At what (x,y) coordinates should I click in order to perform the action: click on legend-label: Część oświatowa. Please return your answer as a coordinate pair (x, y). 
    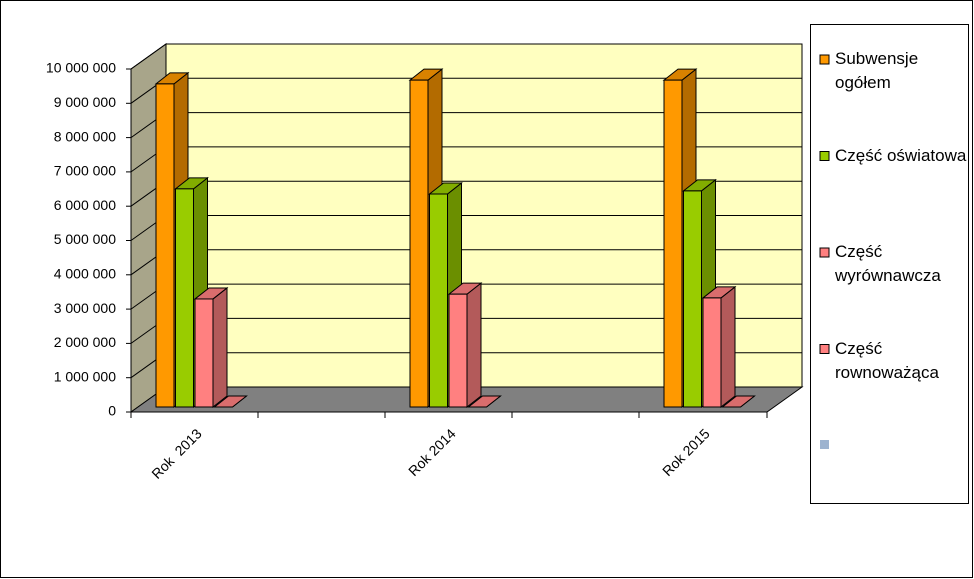
    Looking at the image, I should click on (901, 155).